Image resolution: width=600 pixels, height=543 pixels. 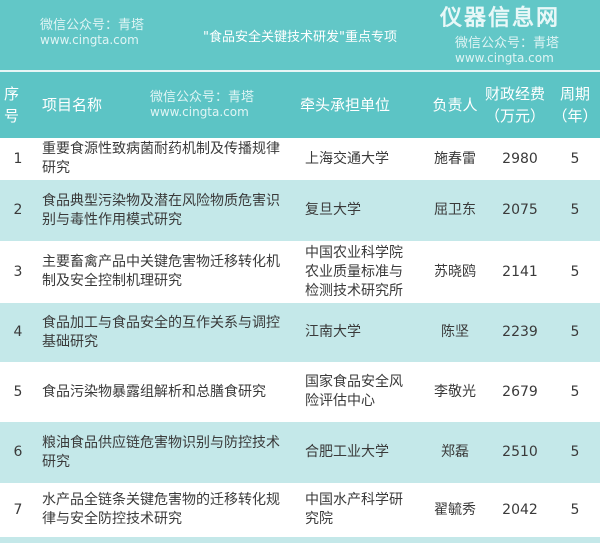 I want to click on title-bar, so click(x=300, y=35).